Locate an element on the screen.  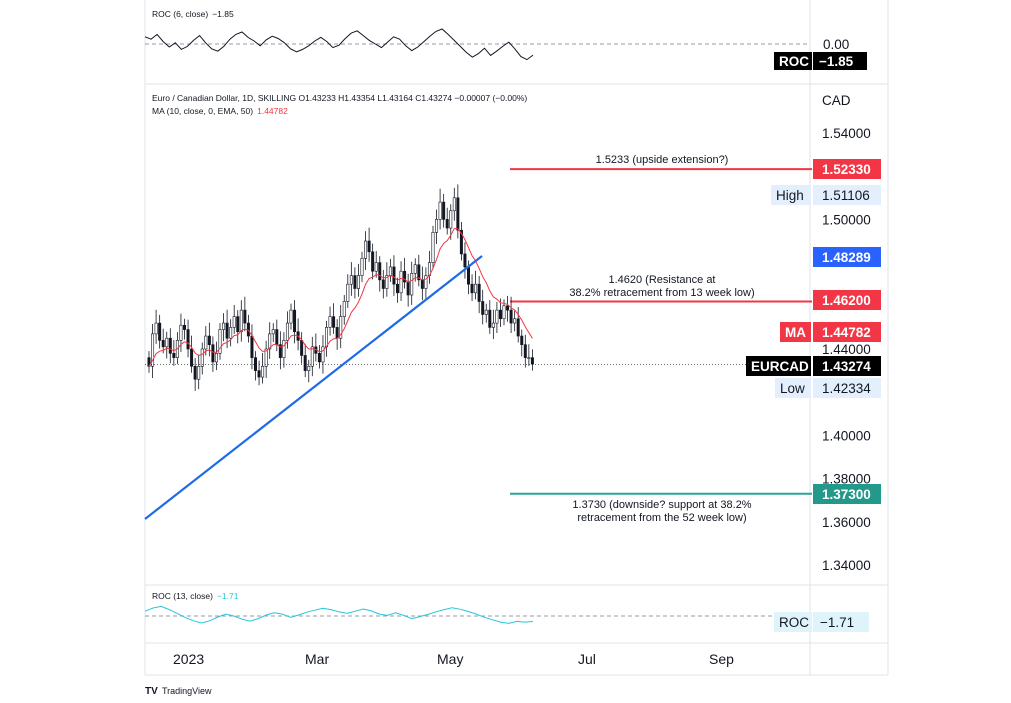
level-upside-label: 1.5233 (upside extension?) is located at coordinates (662, 160).